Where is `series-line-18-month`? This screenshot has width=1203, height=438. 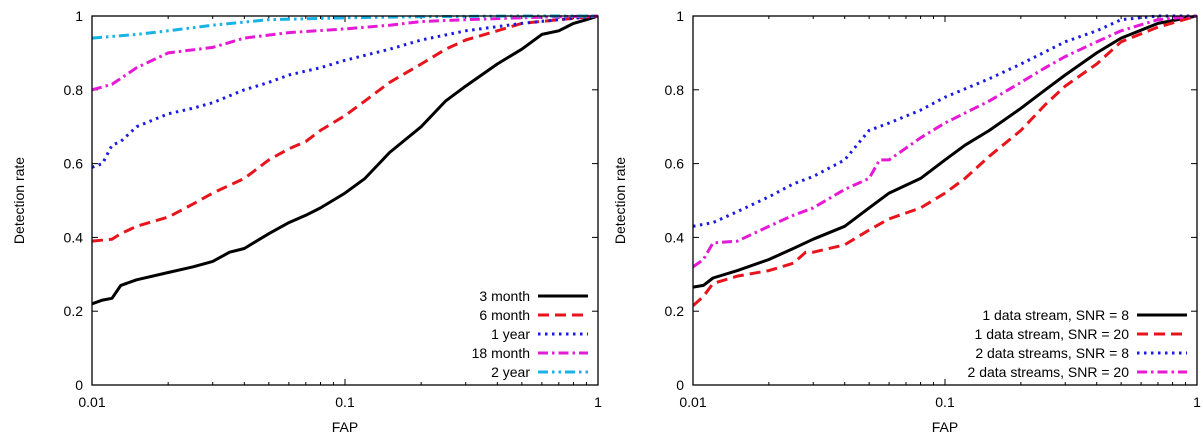
series-line-18-month is located at coordinates (345, 53).